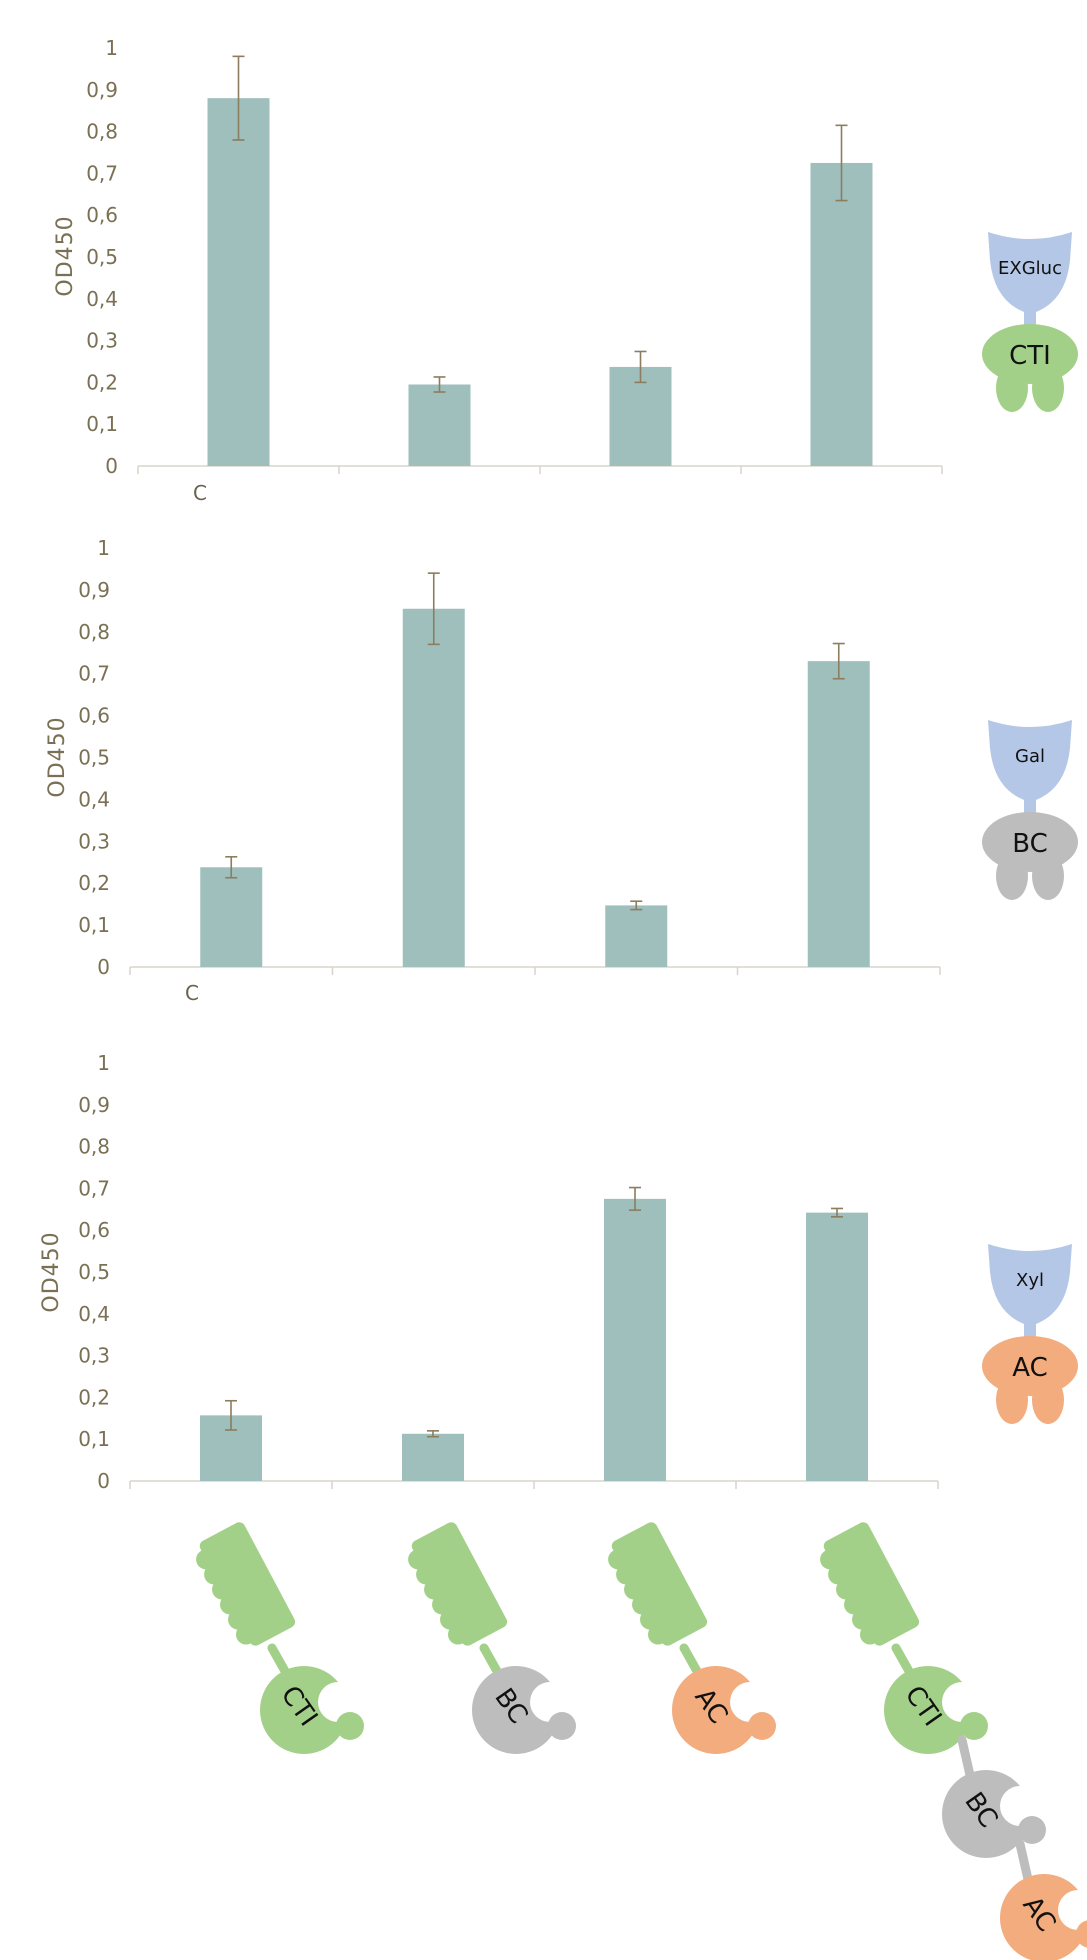 This screenshot has width=1087, height=1960. Describe the element at coordinates (1029, 1368) in the screenshot. I see `module-label: AC` at that location.